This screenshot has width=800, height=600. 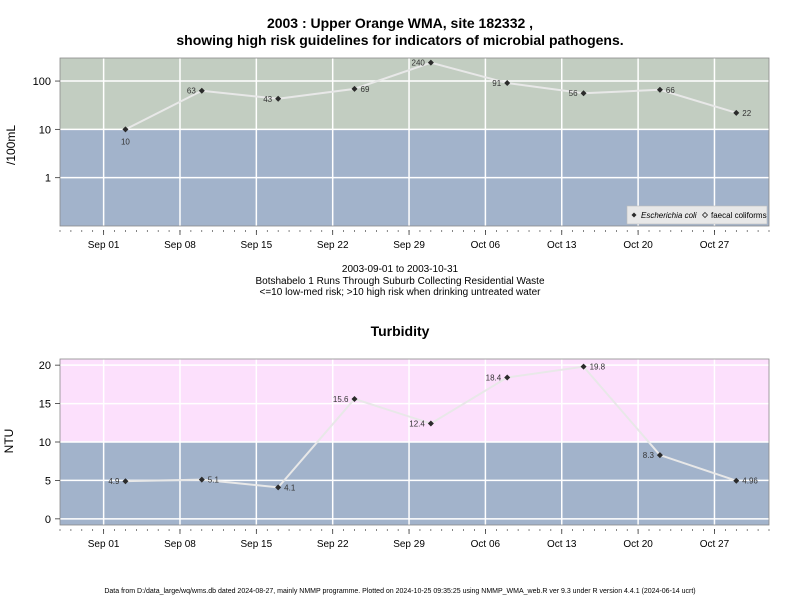 I want to click on data-label: 4.96, so click(x=750, y=481).